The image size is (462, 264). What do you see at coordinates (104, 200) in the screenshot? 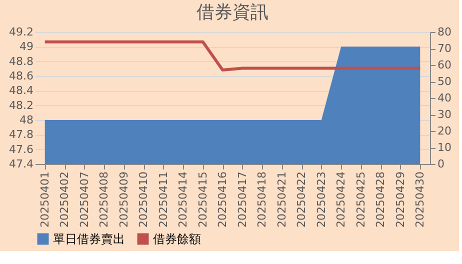
I see `x-tick-label: 20250408` at bounding box center [104, 200].